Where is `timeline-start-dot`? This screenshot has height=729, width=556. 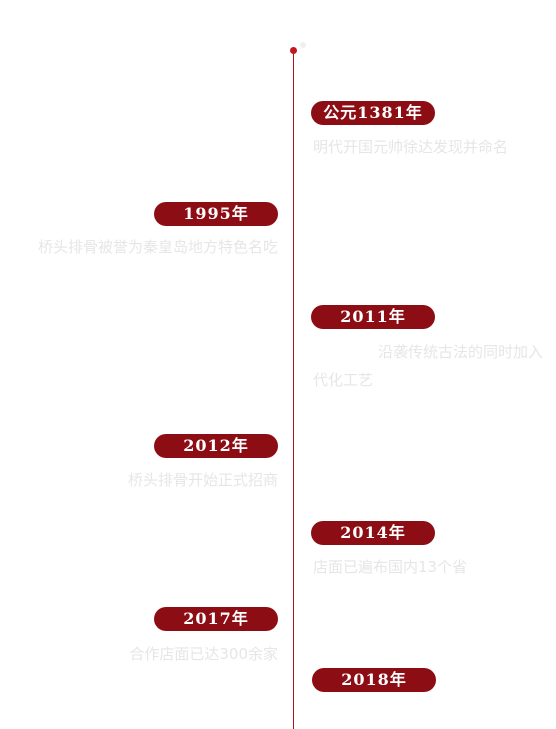
timeline-start-dot is located at coordinates (293, 50).